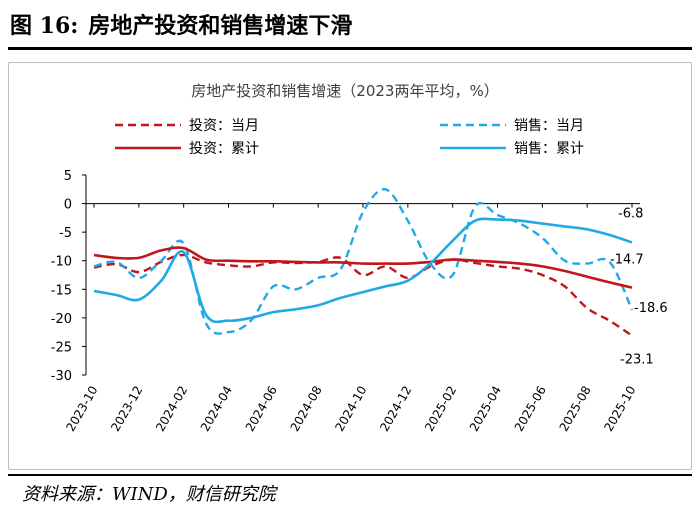 Image resolution: width=700 pixels, height=506 pixels. Describe the element at coordinates (485, 409) in the screenshot. I see `x-tick-label: 2025-04` at that location.